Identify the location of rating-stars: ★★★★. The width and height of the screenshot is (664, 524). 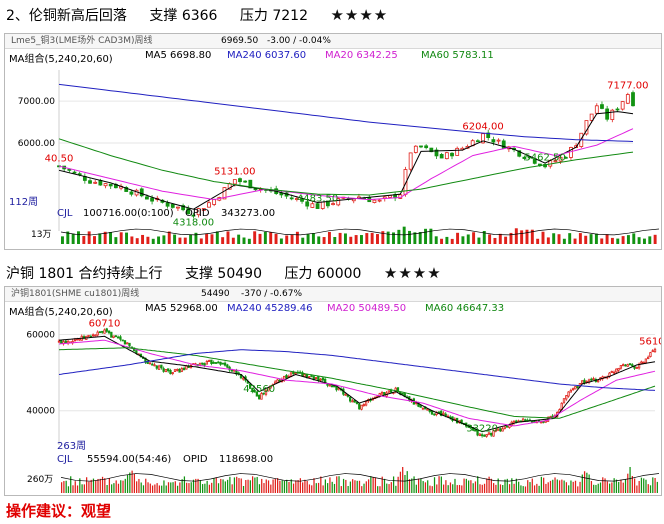
(359, 15).